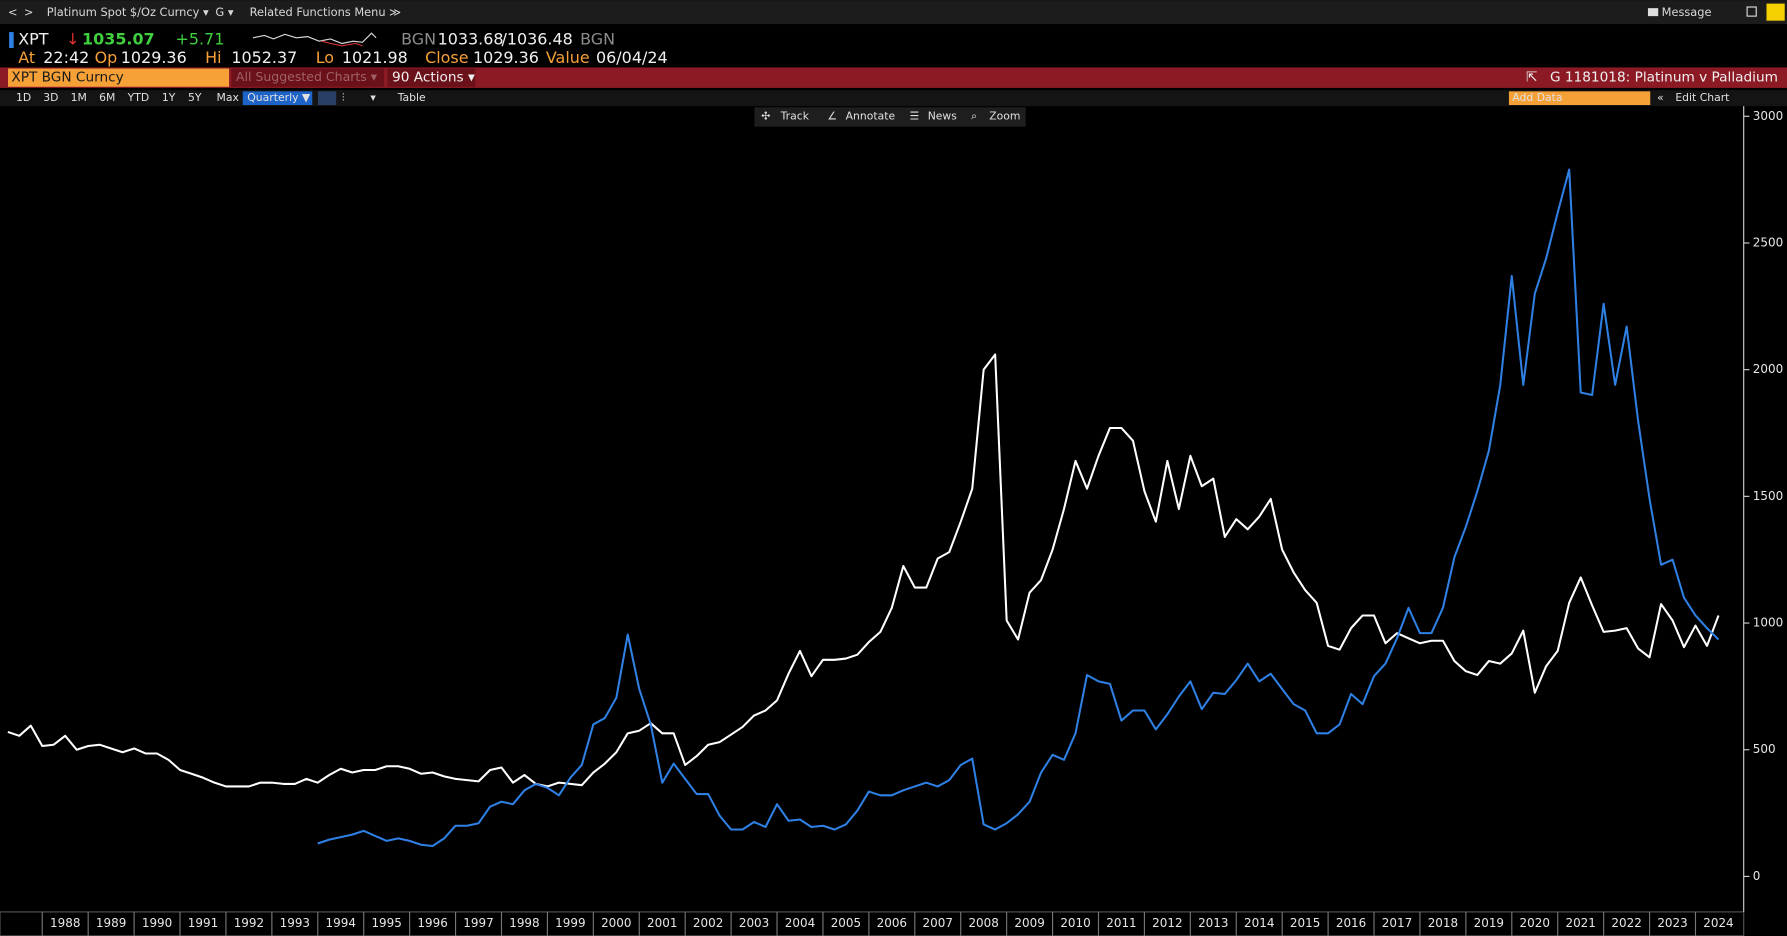 This screenshot has height=936, width=1787. What do you see at coordinates (800, 923) in the screenshot?
I see `x-tick-label: 2004` at bounding box center [800, 923].